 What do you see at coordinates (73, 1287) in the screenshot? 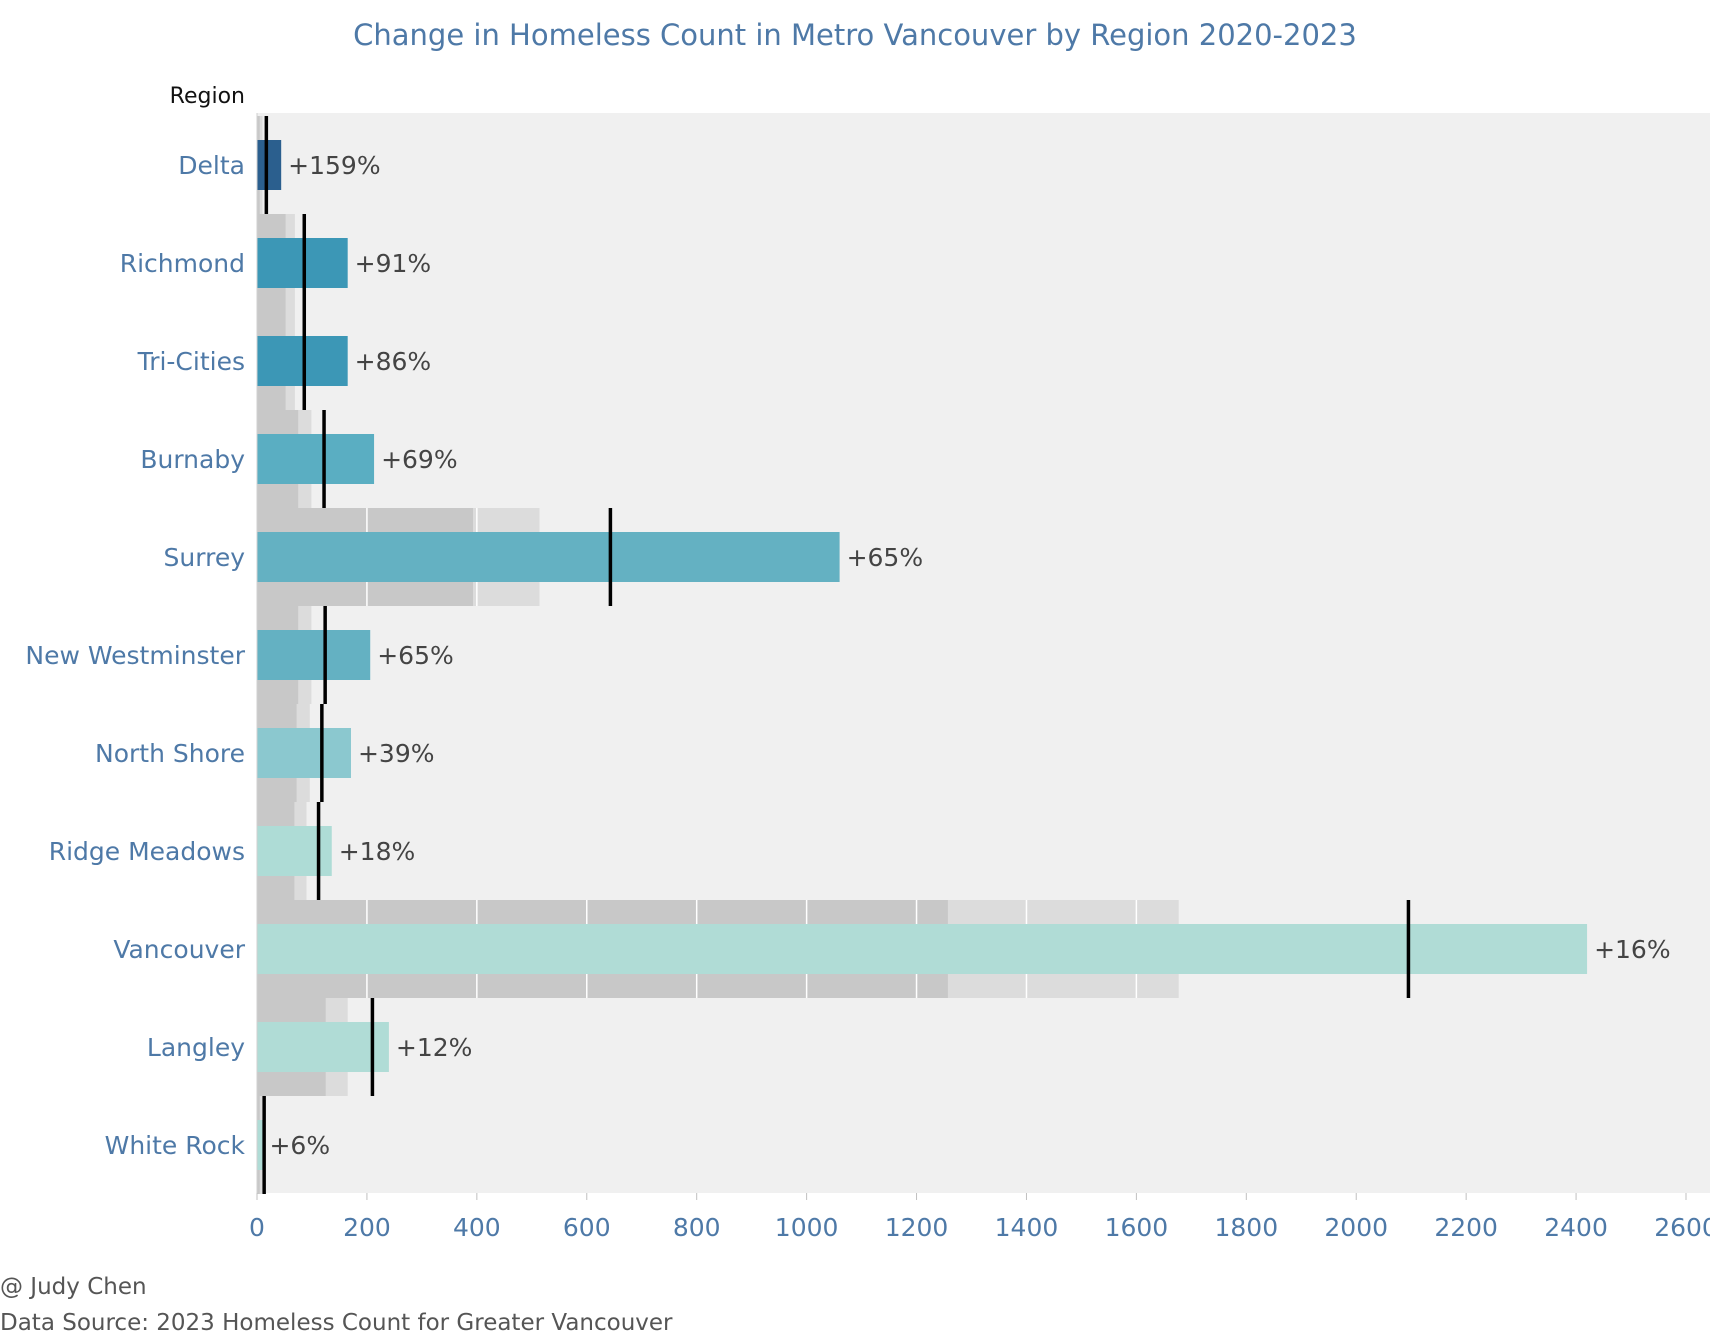
I see `author-credit: @ Judy Chen` at bounding box center [73, 1287].